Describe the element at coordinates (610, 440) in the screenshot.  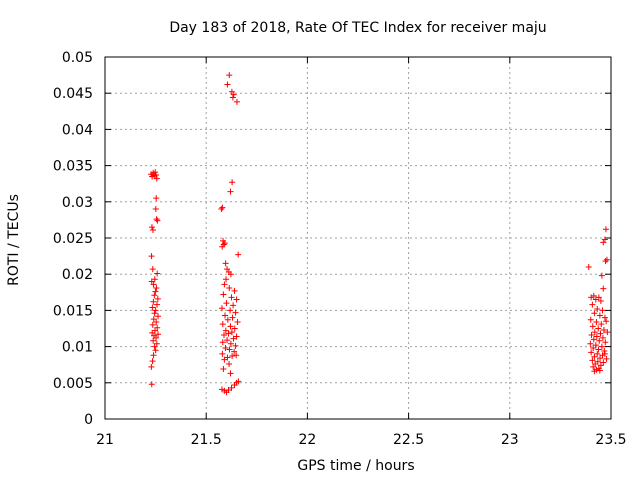
I see `x-tick-label: 23.5` at that location.